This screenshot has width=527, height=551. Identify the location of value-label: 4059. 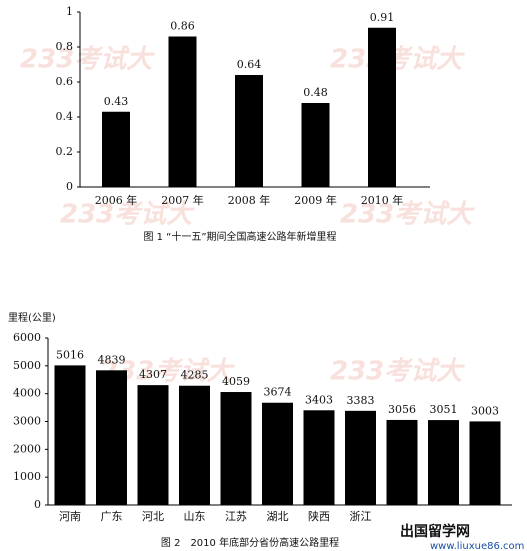
(236, 381).